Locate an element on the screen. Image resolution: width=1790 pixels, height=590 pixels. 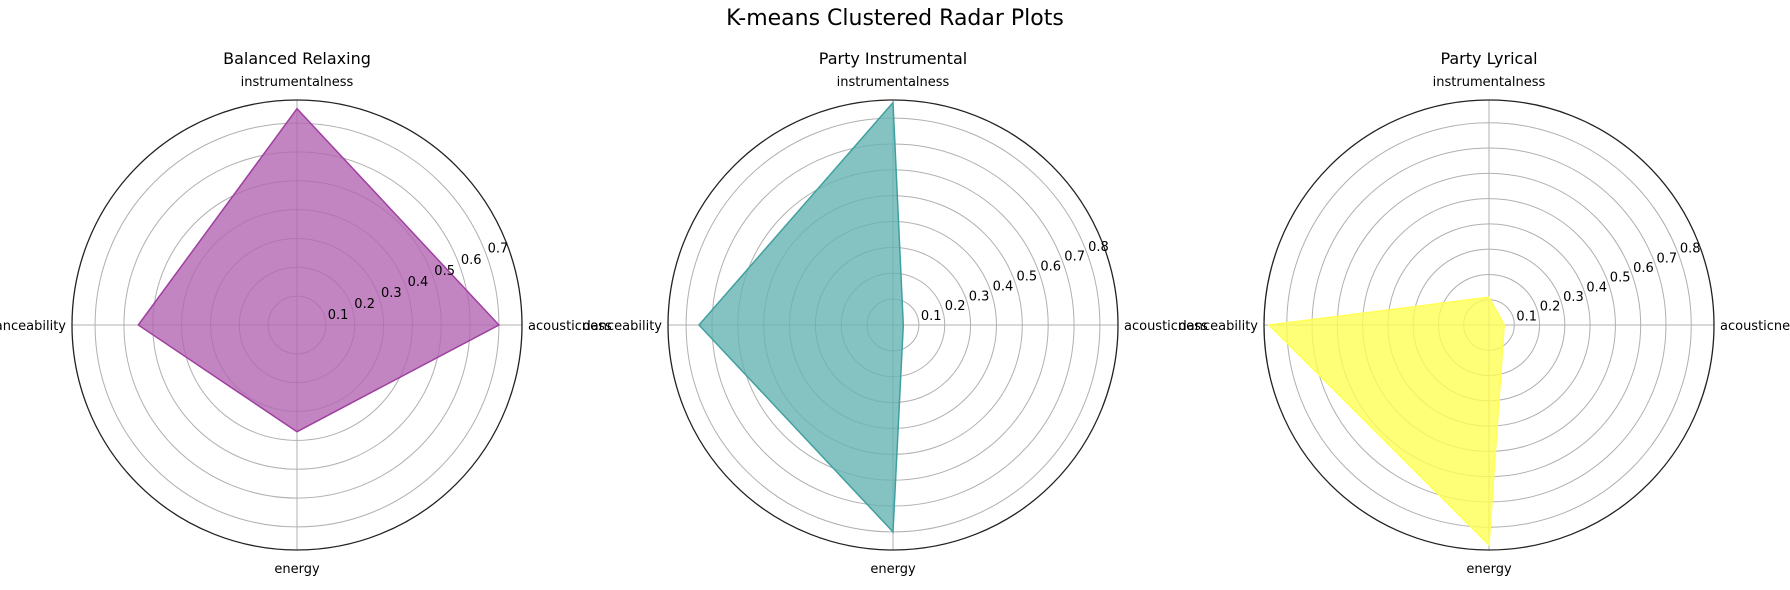
subplot-title: Balanced Relaxing is located at coordinates (297, 58).